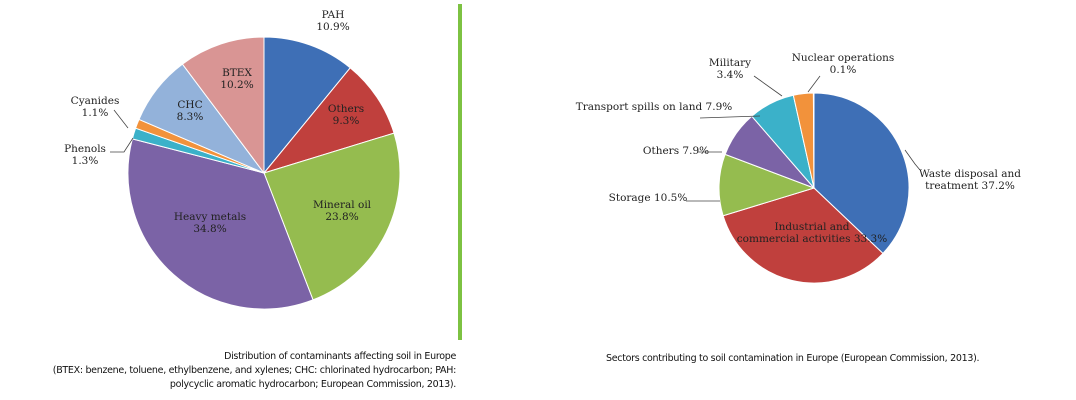 The height and width of the screenshot is (400, 1076). I want to click on slice-label: Waste disposal and treatment 37.2%, so click(970, 180).